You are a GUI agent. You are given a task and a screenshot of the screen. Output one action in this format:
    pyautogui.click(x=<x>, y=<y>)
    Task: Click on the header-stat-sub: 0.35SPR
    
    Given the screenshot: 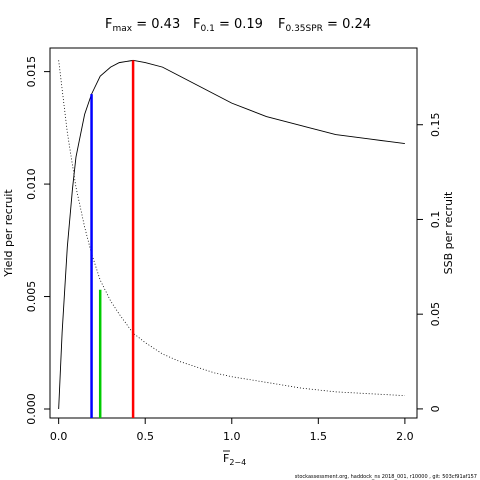 What is the action you would take?
    pyautogui.click(x=303, y=29)
    